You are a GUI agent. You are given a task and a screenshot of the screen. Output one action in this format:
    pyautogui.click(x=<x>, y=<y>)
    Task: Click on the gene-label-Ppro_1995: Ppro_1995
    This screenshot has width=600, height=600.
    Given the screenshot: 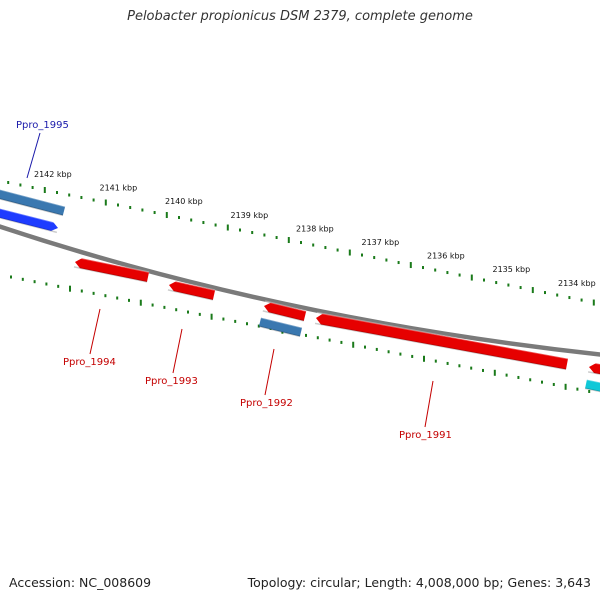 What is the action you would take?
    pyautogui.click(x=42, y=125)
    